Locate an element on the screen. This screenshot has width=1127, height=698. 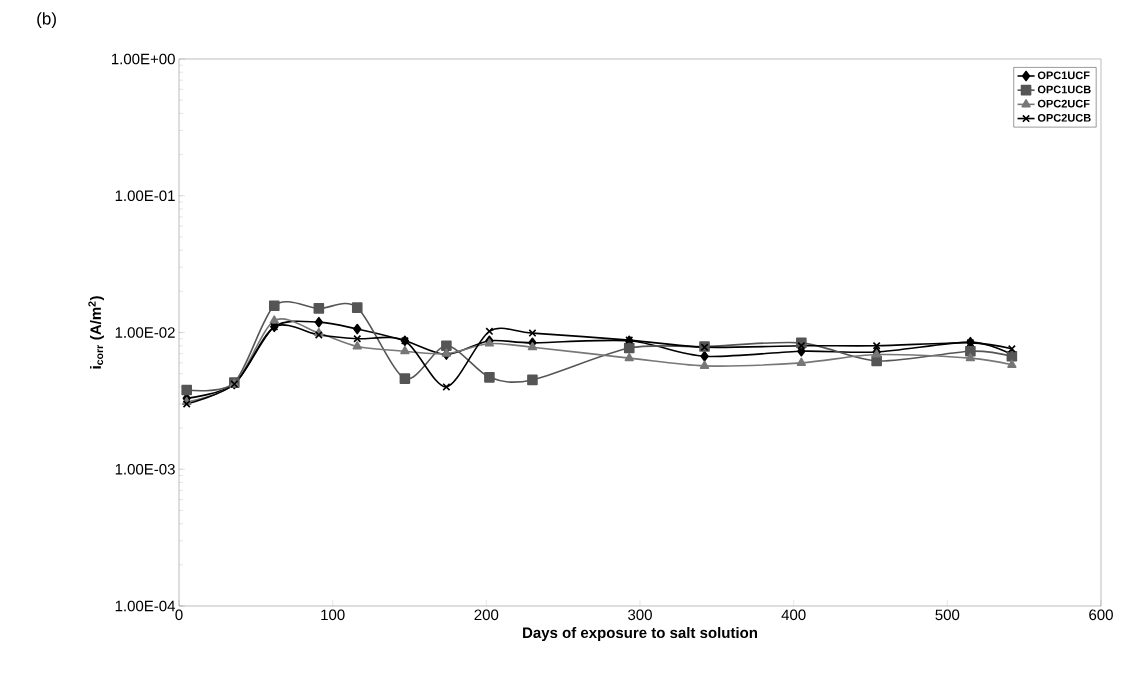
x-tick-label: 600 is located at coordinates (1101, 615).